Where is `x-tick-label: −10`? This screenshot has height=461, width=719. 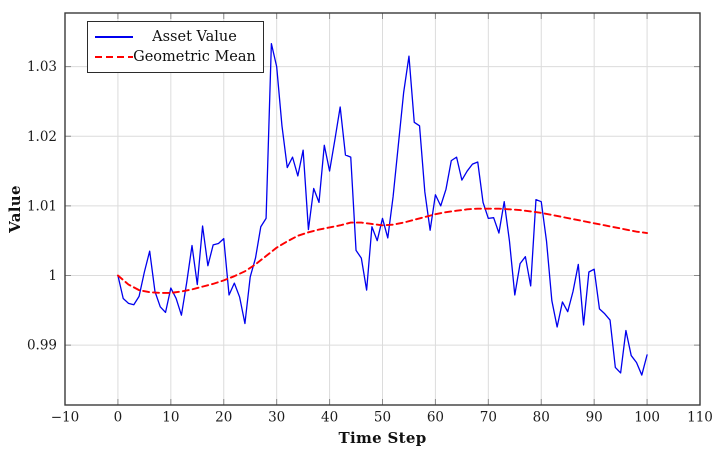 x-tick-label: −10 is located at coordinates (65, 418).